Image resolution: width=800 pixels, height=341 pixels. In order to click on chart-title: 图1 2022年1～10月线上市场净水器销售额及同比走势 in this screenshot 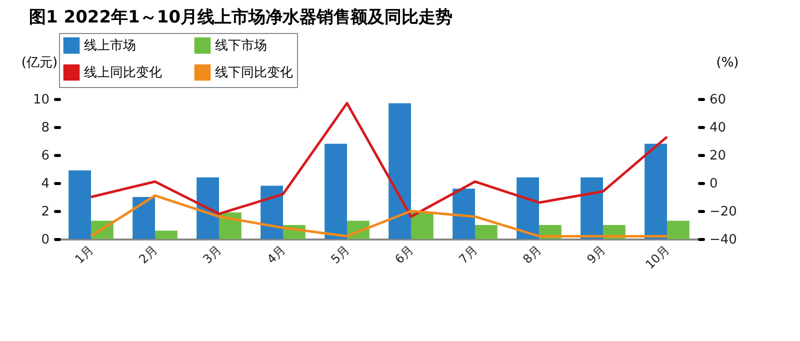, I will do `click(241, 18)`.